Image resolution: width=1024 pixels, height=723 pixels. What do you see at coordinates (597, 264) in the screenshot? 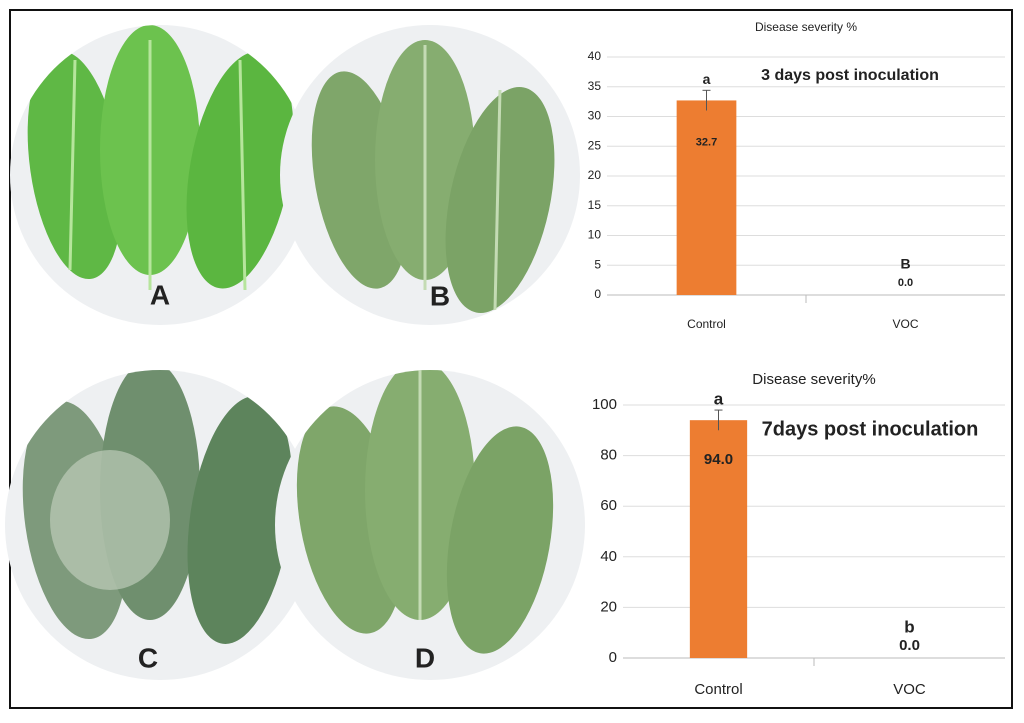
I see `y-tick-label: 5` at bounding box center [597, 264].